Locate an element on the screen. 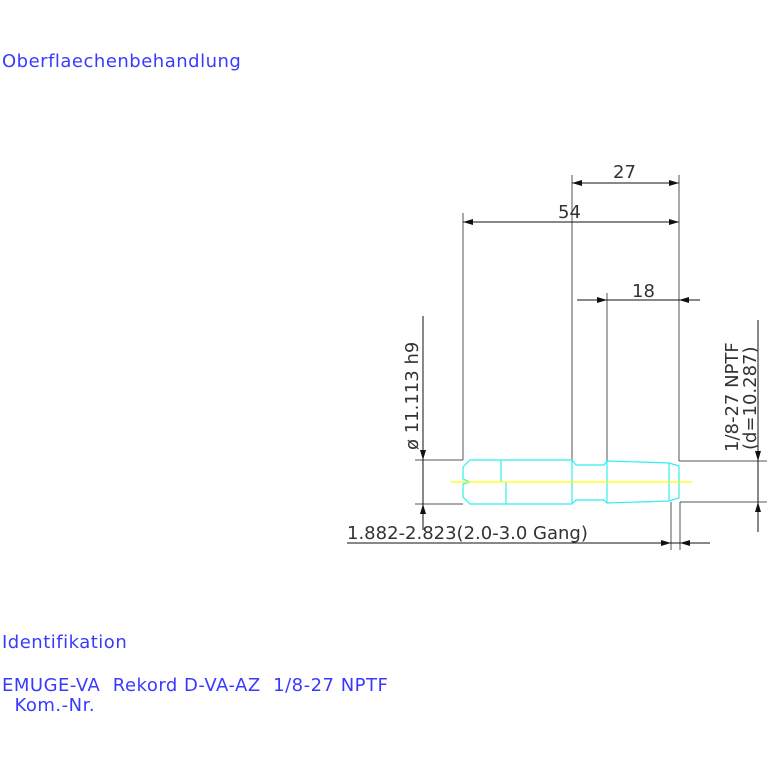  dim-18-text: 18 is located at coordinates (643, 291).